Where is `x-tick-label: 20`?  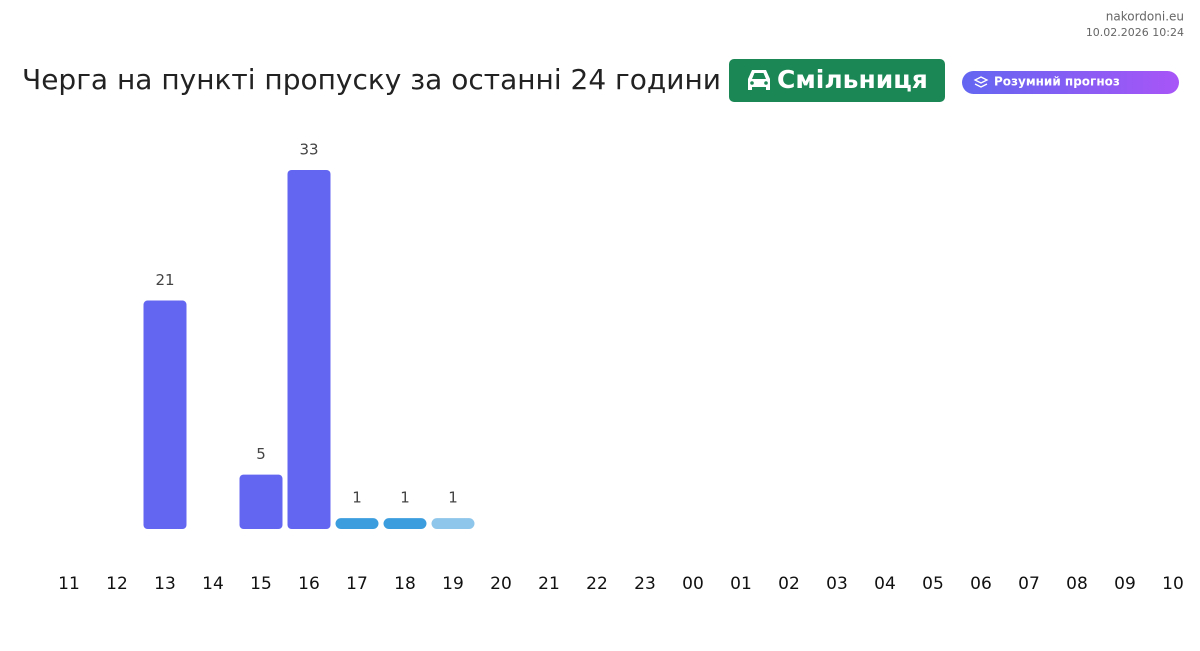
x-tick-label: 20 is located at coordinates (501, 584).